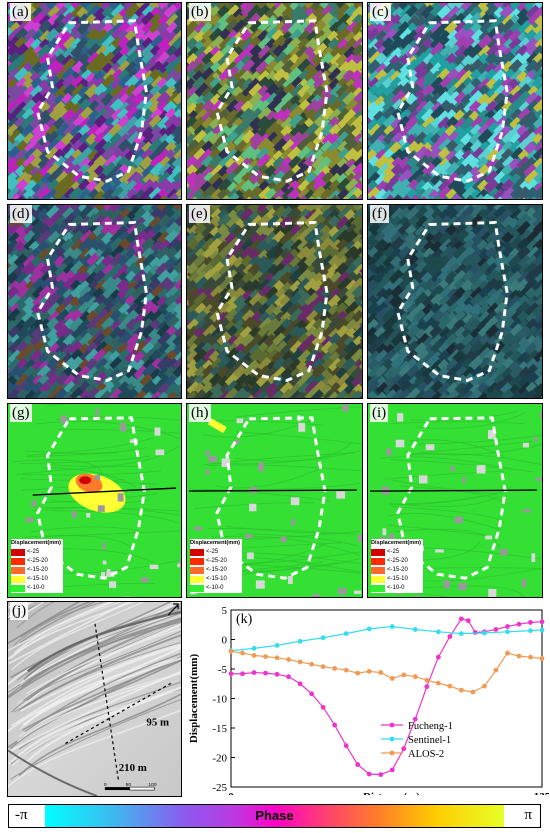  Describe the element at coordinates (397, 570) in the screenshot. I see `legend-item: <-15-20` at that location.